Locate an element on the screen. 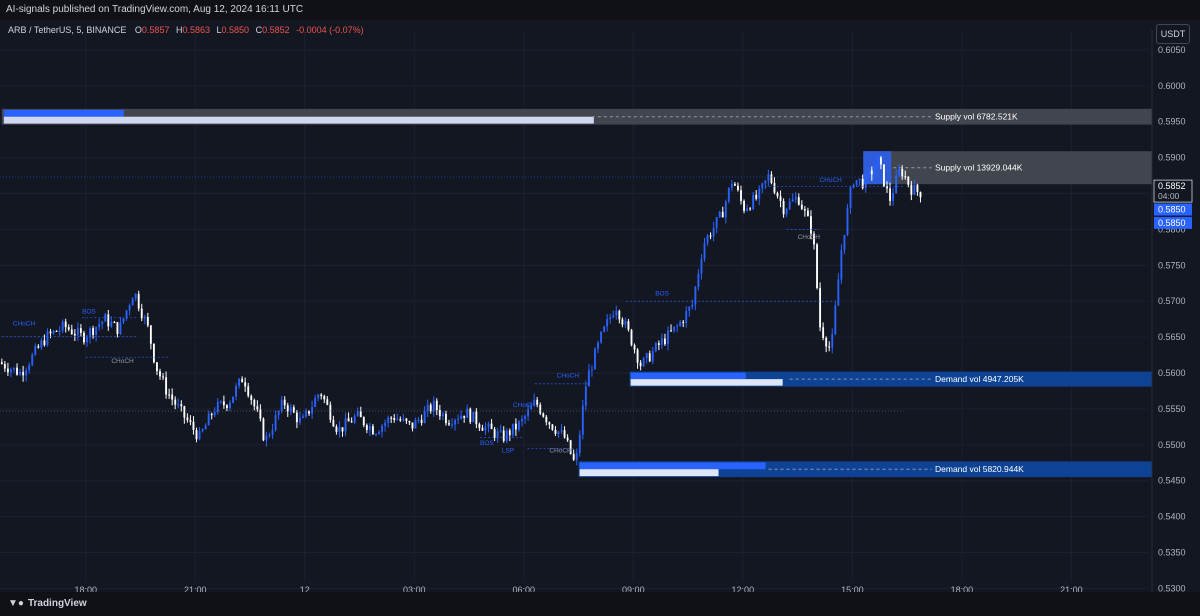 Image resolution: width=1200 pixels, height=616 pixels. zone-label: Demand vol 4947.205K is located at coordinates (979, 379).